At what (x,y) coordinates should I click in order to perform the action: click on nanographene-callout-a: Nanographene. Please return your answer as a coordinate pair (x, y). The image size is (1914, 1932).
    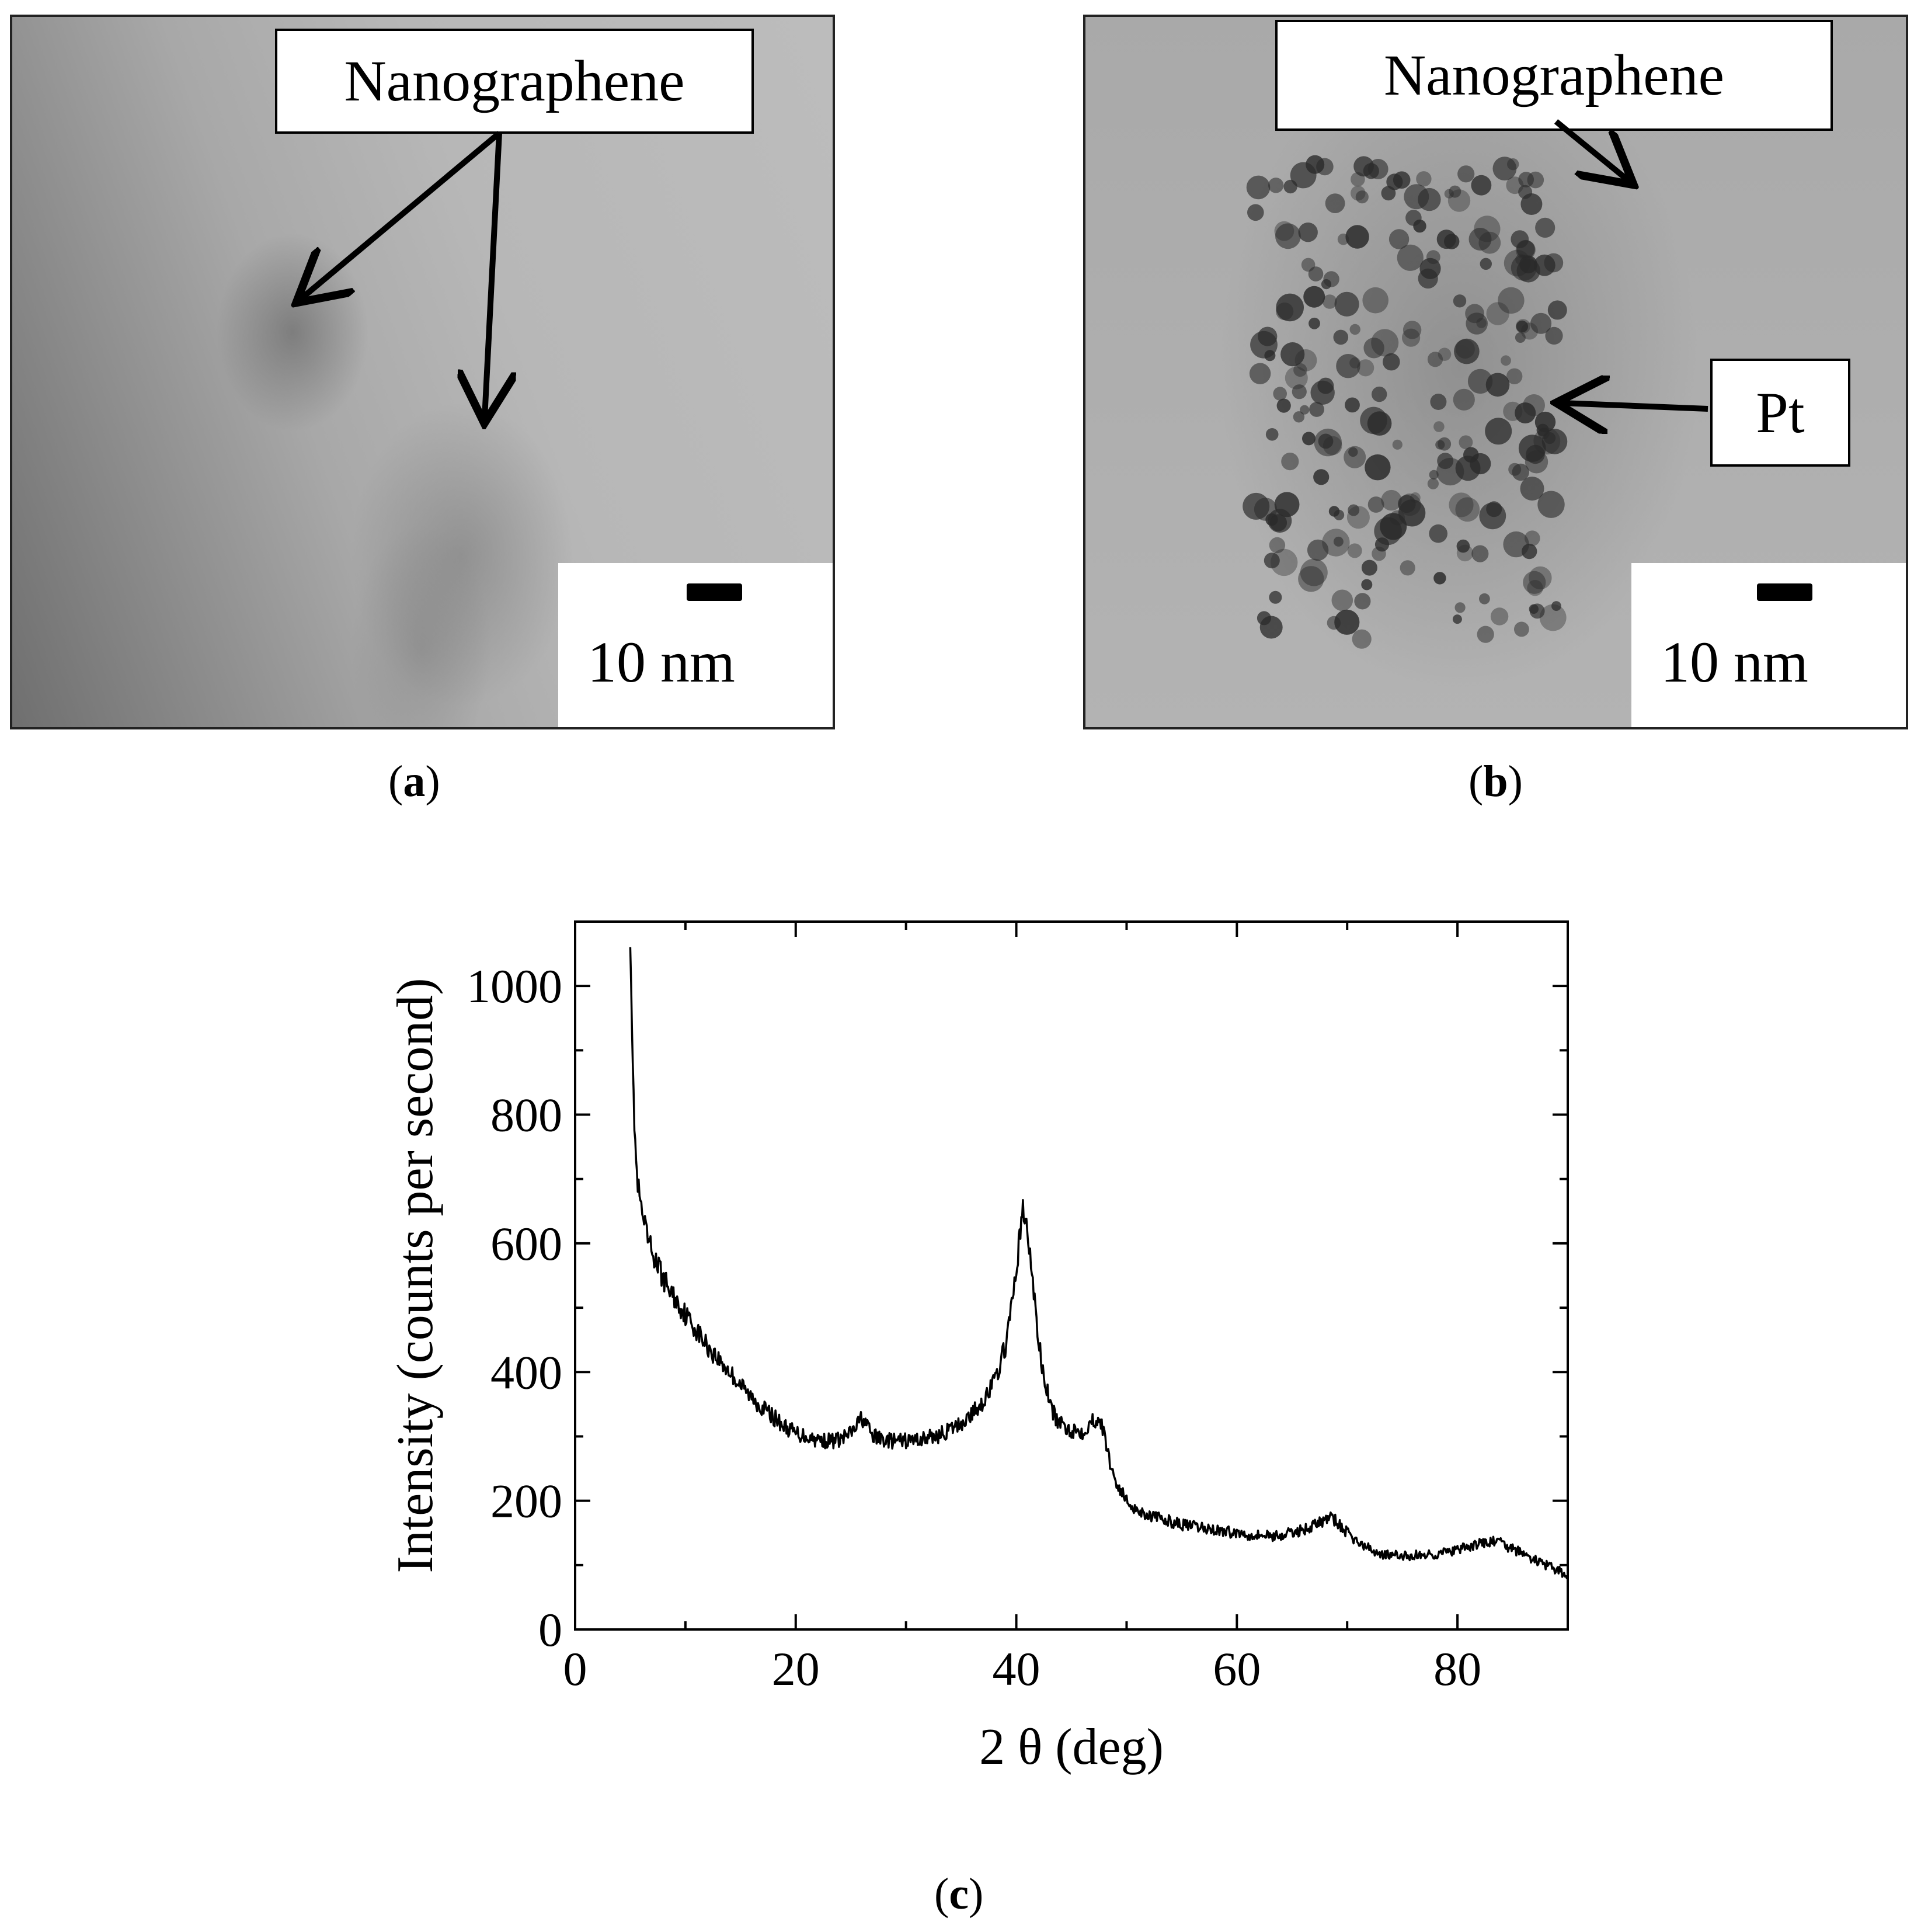
    Looking at the image, I should click on (515, 81).